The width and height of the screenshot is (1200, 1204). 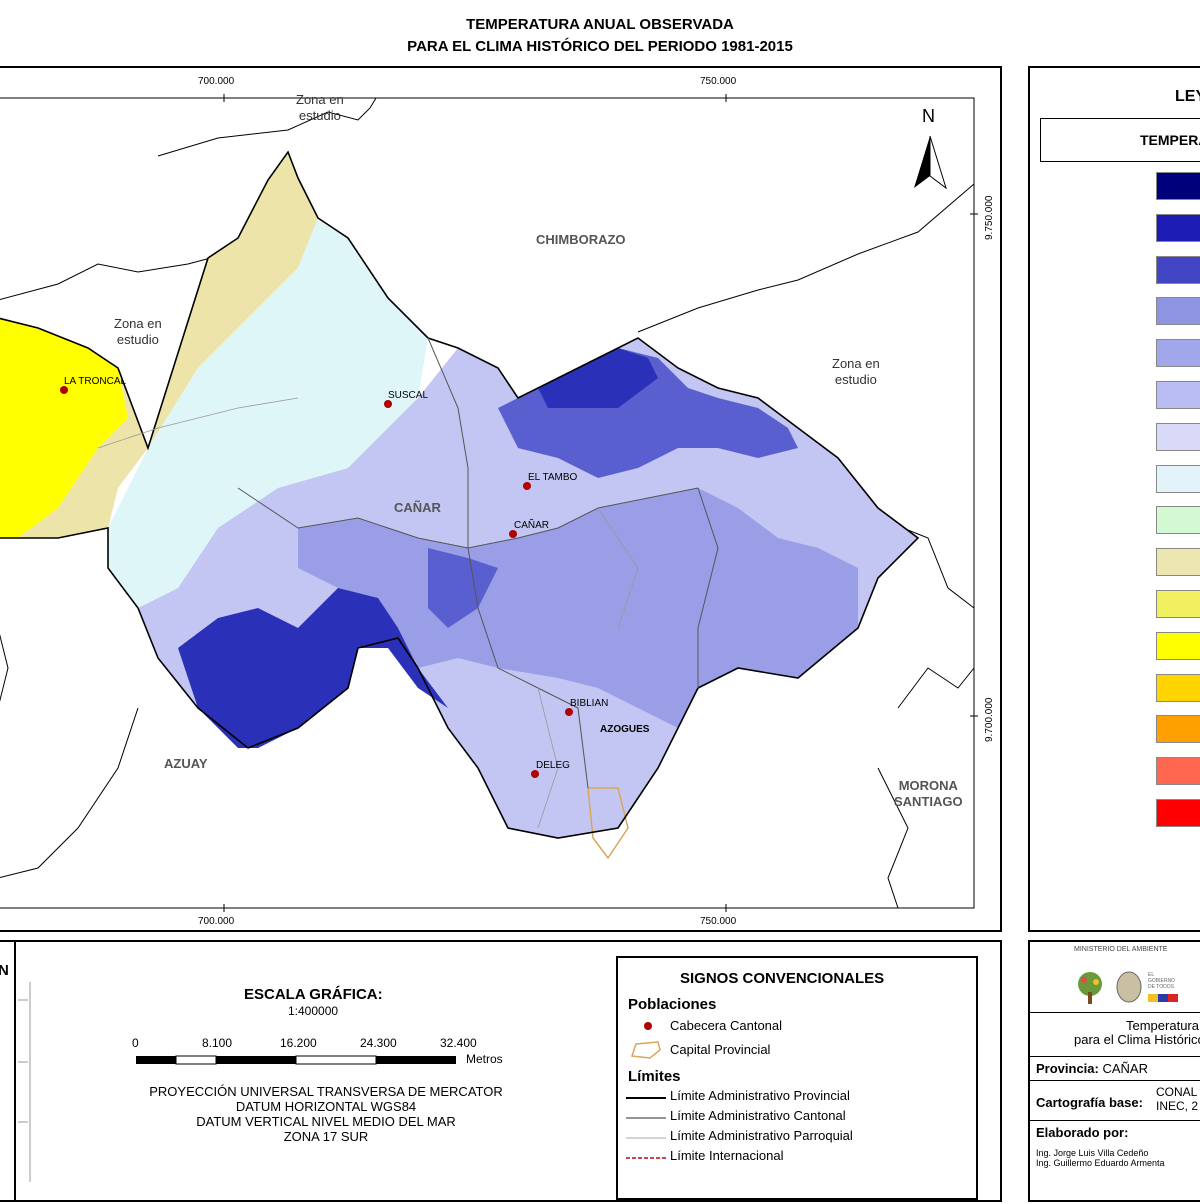 What do you see at coordinates (761, 1135) in the screenshot?
I see `signs-parroquial: Límite Administrativo Parroquial` at bounding box center [761, 1135].